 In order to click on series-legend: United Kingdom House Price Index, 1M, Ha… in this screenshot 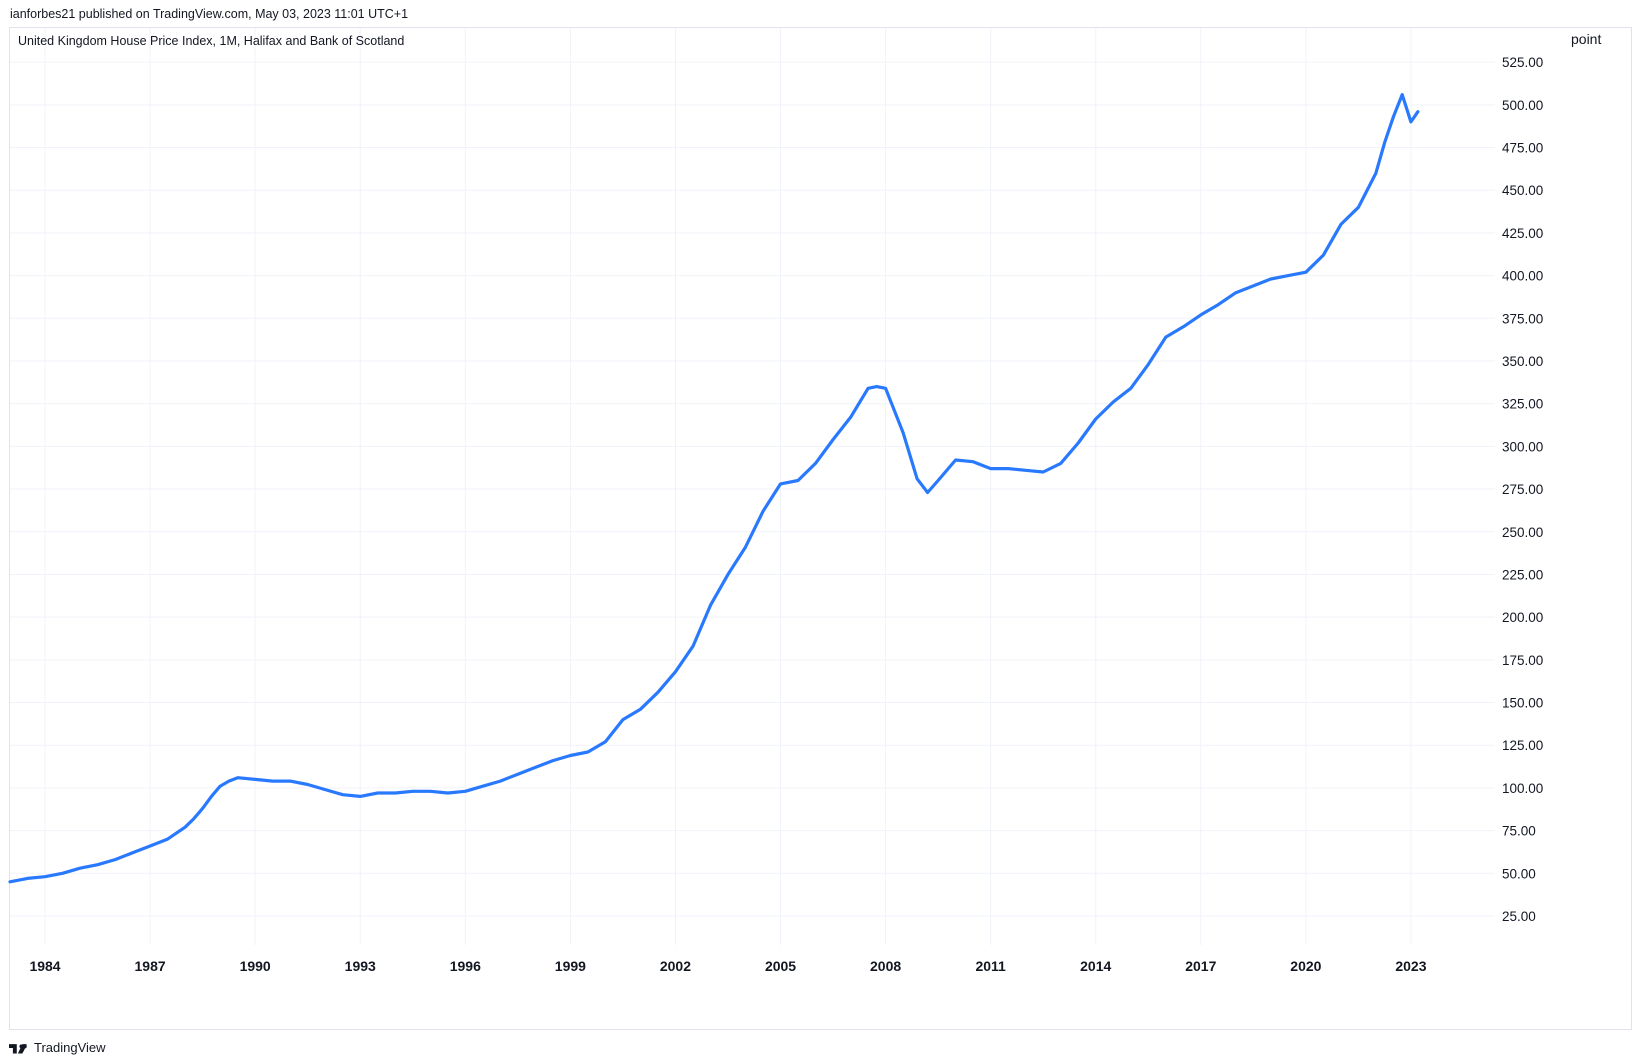, I will do `click(211, 41)`.